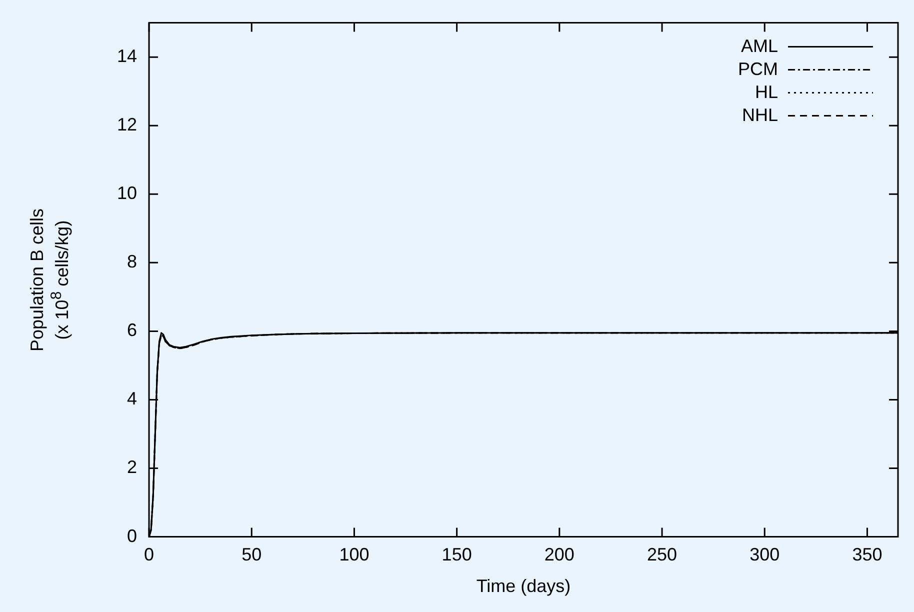 This screenshot has width=914, height=612. I want to click on x-tick-label: 150, so click(457, 554).